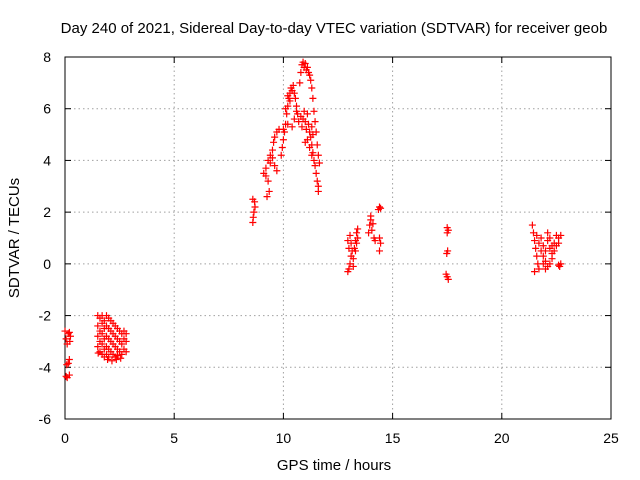 The width and height of the screenshot is (640, 480). I want to click on y-tick-label: -4, so click(45, 367).